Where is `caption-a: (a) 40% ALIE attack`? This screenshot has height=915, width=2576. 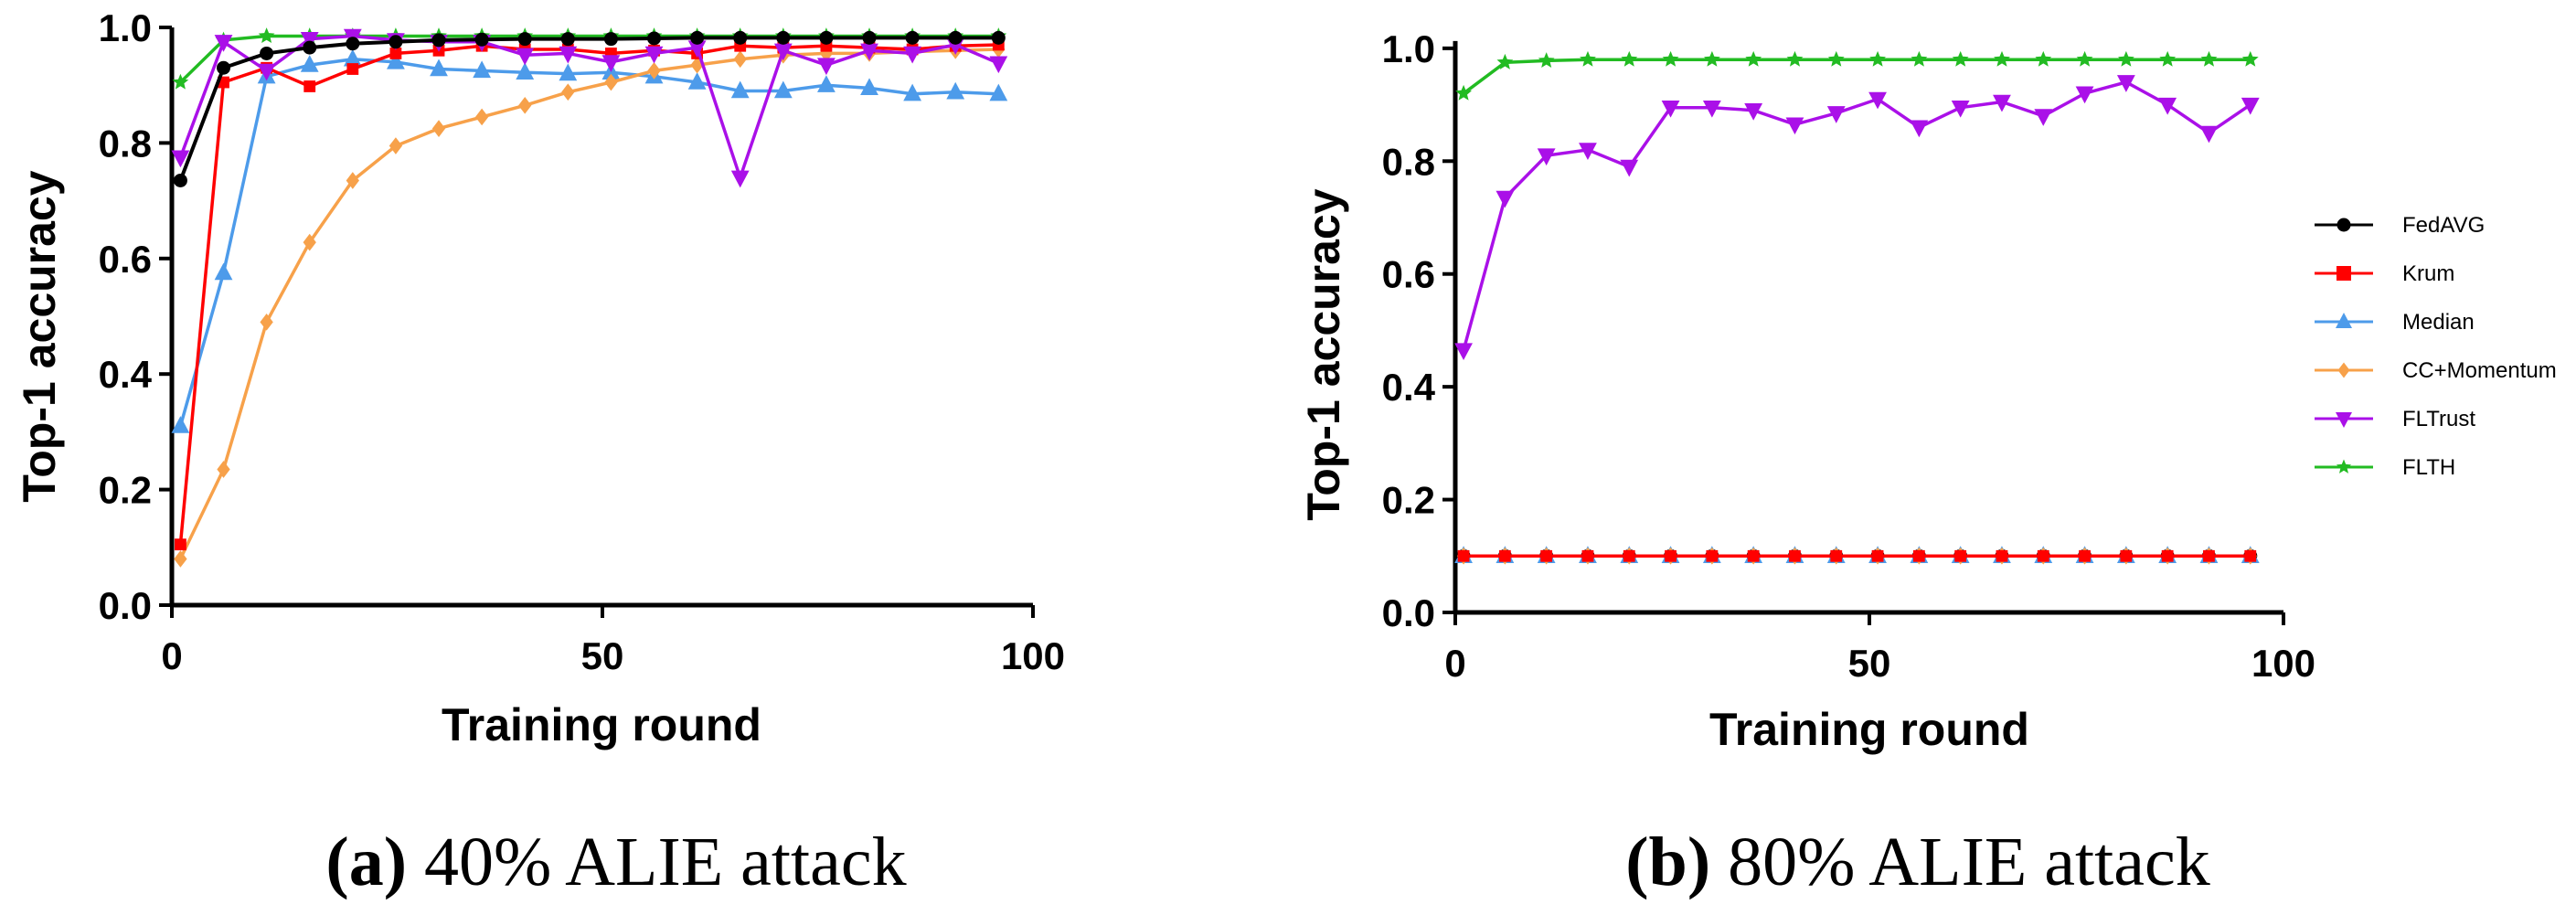 caption-a: (a) 40% ALIE attack is located at coordinates (615, 862).